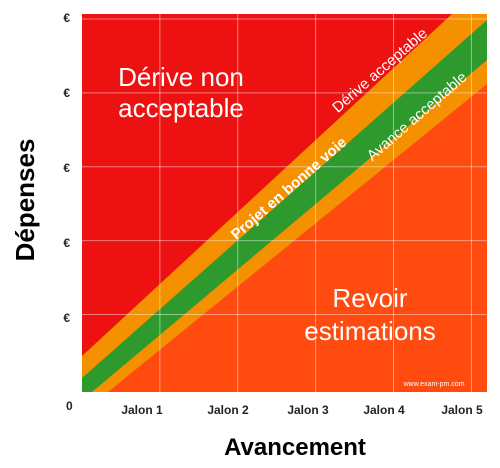 The width and height of the screenshot is (500, 468). I want to click on y-axis-label: Dépenses, so click(25, 200).